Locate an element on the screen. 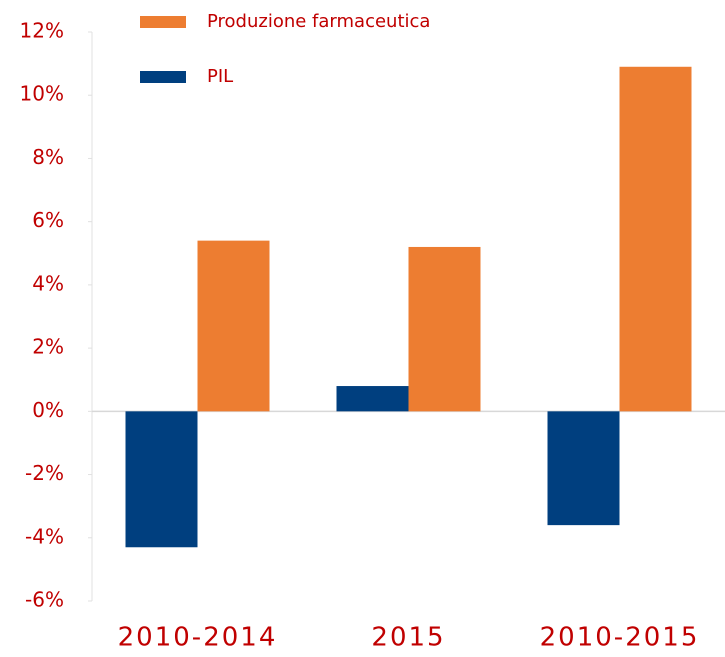 Image resolution: width=725 pixels, height=657 pixels. y-tick-label: 0% is located at coordinates (48, 410).